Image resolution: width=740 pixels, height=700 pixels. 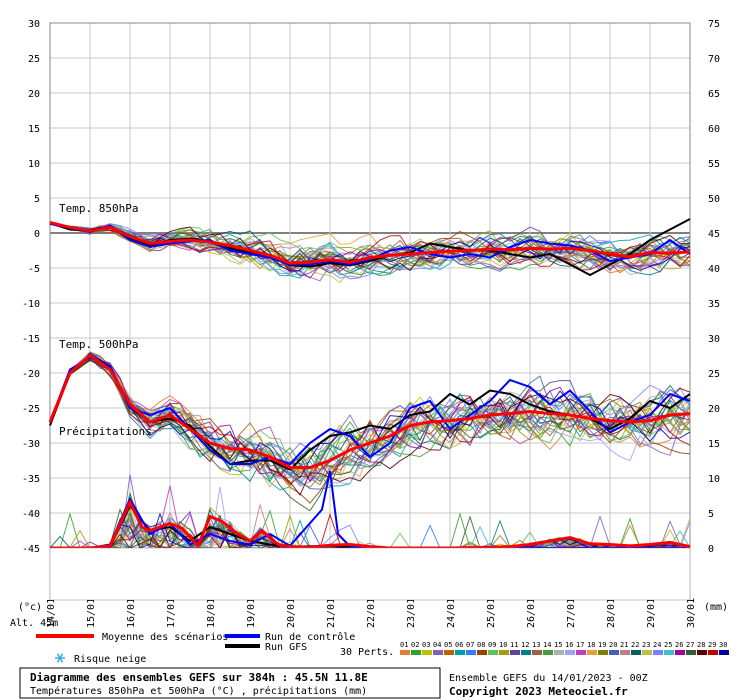 I want to click on pert-legend-label: 22, so click(x=635, y=645).